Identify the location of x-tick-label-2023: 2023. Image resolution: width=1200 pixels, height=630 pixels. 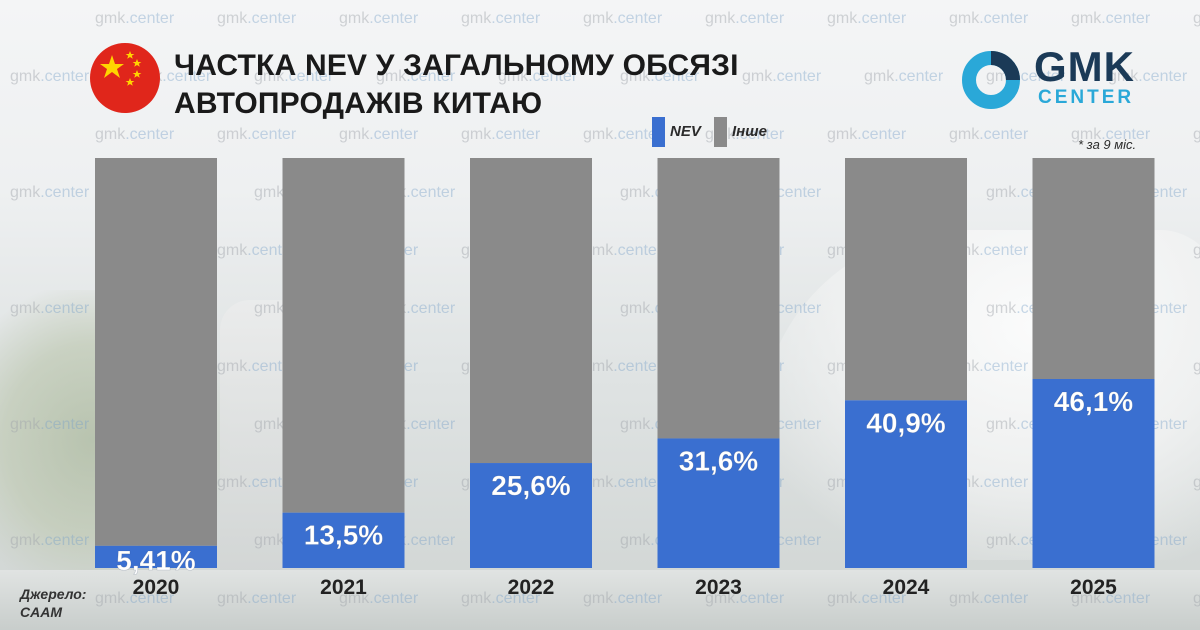
(718, 587).